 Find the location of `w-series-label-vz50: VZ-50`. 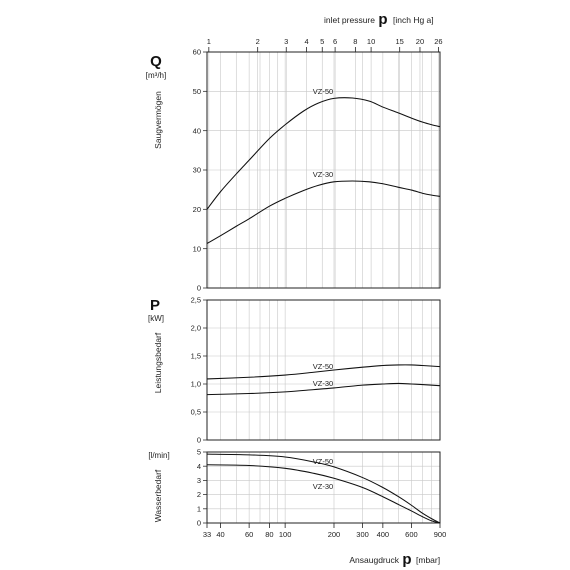

w-series-label-vz50: VZ-50 is located at coordinates (323, 461).